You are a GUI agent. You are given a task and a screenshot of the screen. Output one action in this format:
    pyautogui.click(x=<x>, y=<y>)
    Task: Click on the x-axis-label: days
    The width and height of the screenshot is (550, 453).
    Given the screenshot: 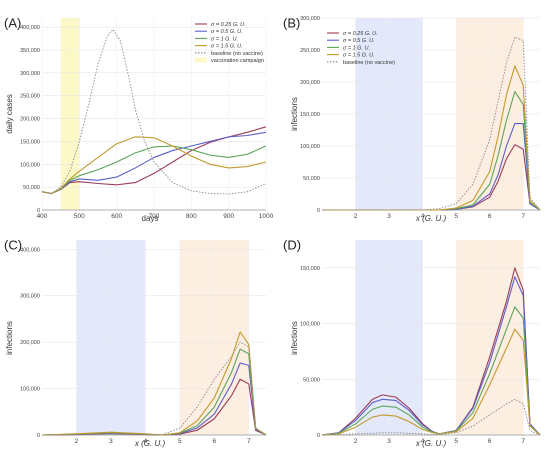 What is the action you would take?
    pyautogui.click(x=150, y=218)
    